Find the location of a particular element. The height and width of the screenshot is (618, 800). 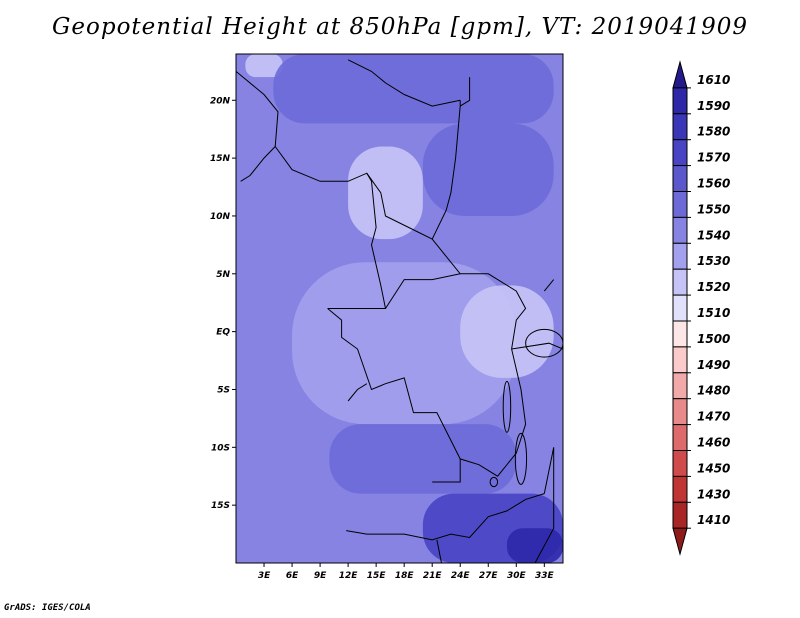

colorbar-label: 1500 is located at coordinates (713, 339).